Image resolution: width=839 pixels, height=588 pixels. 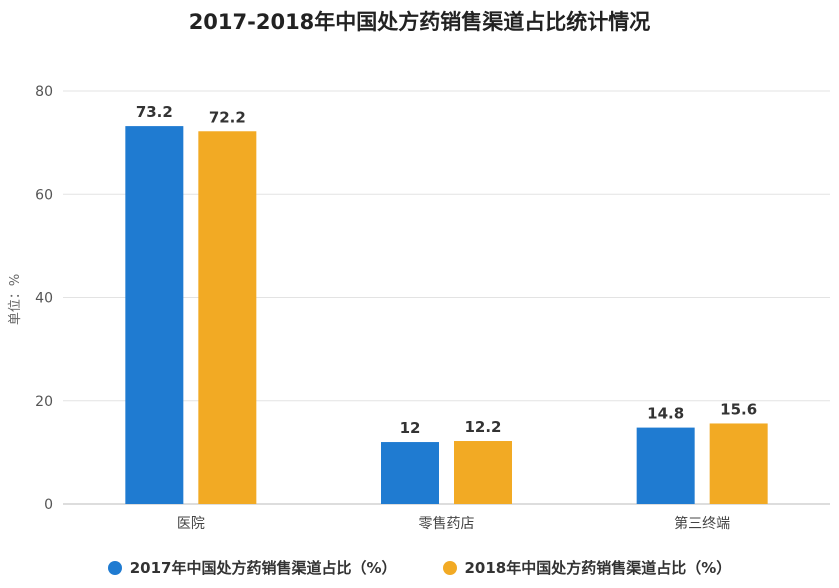 I want to click on y-tick-label: 0, so click(x=48, y=505).